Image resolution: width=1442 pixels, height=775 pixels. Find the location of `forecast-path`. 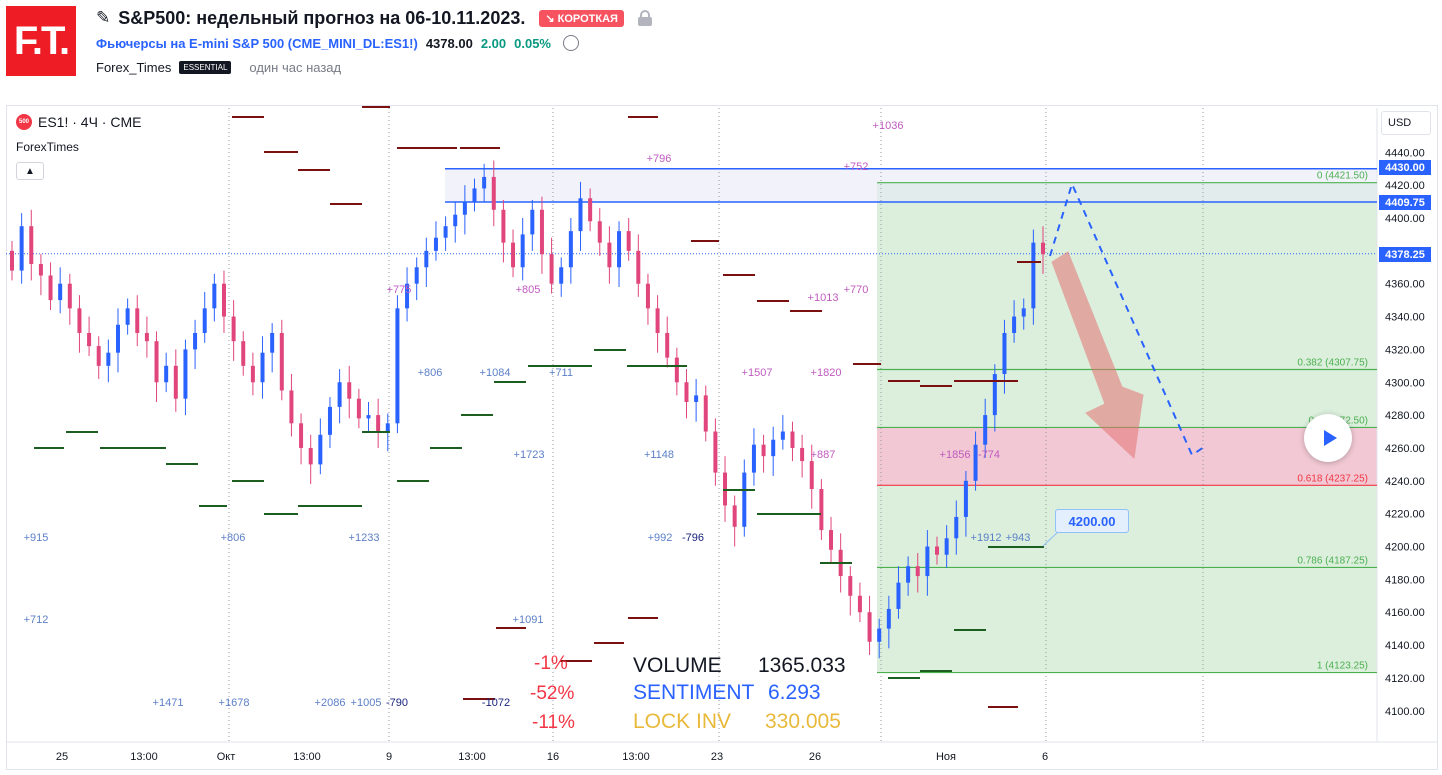

forecast-path is located at coordinates (1127, 319).